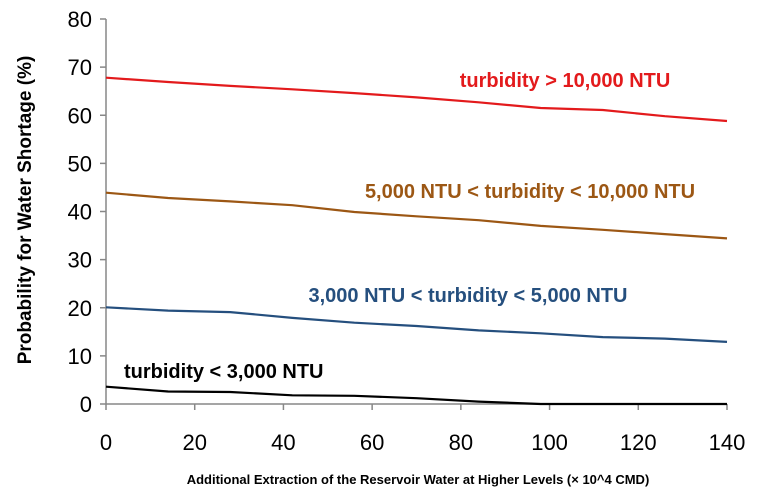 This screenshot has height=498, width=760. What do you see at coordinates (224, 372) in the screenshot?
I see `series-label: turbidity < 3,000 NTU` at bounding box center [224, 372].